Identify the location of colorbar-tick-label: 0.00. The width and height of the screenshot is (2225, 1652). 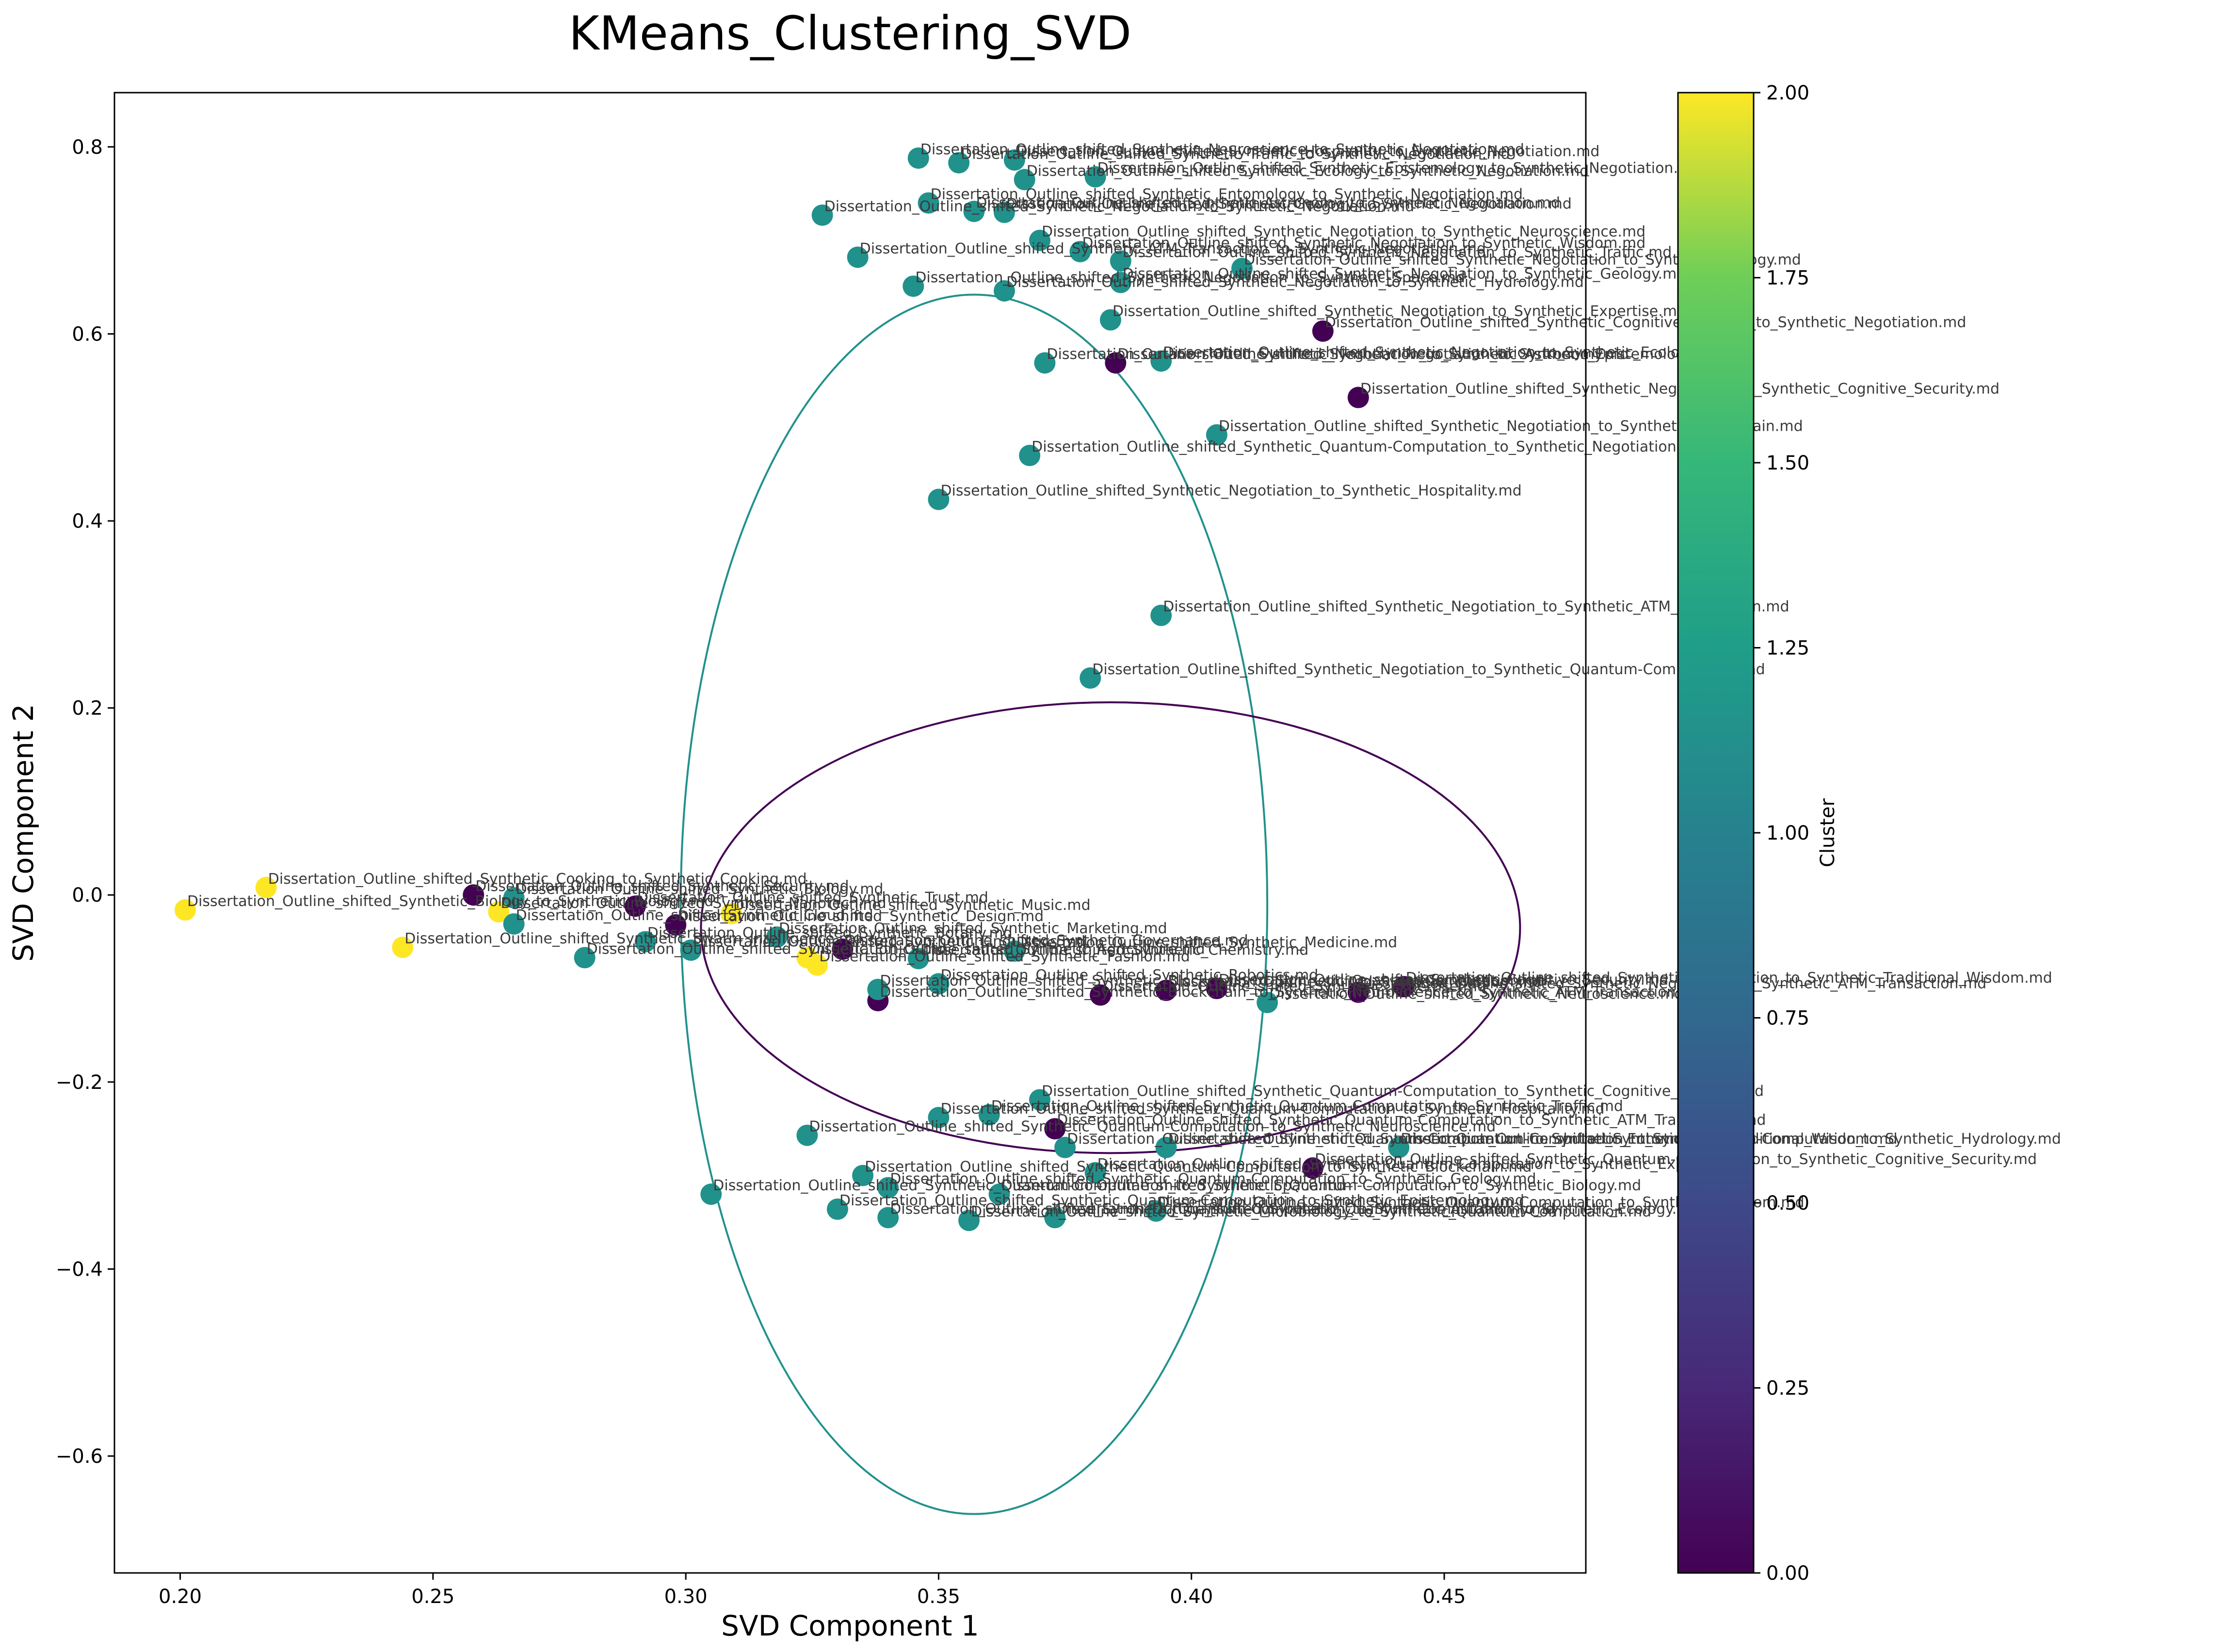
(1788, 1573).